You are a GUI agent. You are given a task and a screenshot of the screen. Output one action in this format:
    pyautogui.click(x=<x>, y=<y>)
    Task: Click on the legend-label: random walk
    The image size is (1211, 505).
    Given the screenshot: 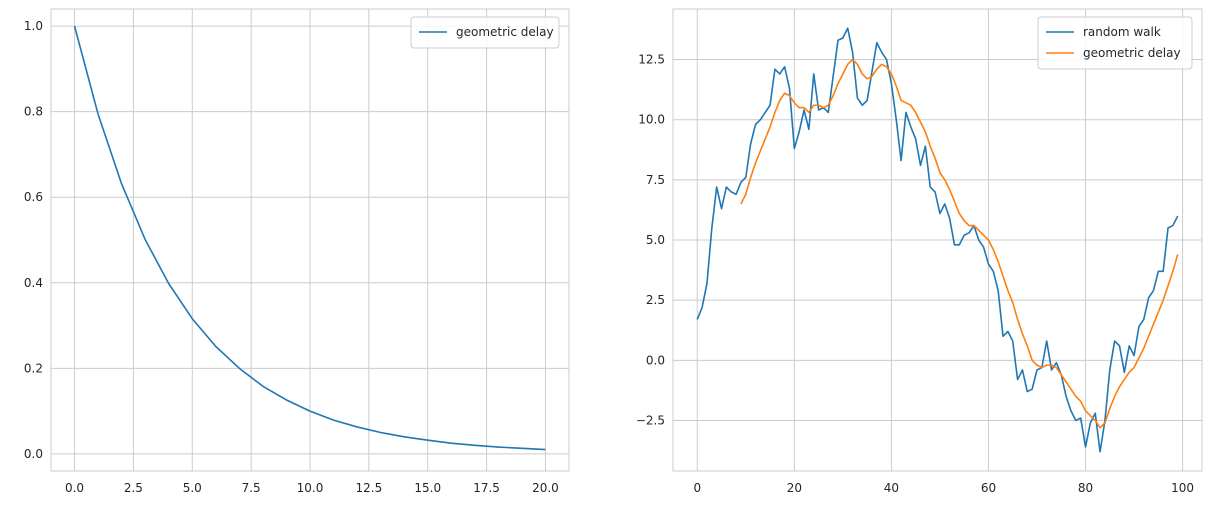 What is the action you would take?
    pyautogui.click(x=1122, y=32)
    